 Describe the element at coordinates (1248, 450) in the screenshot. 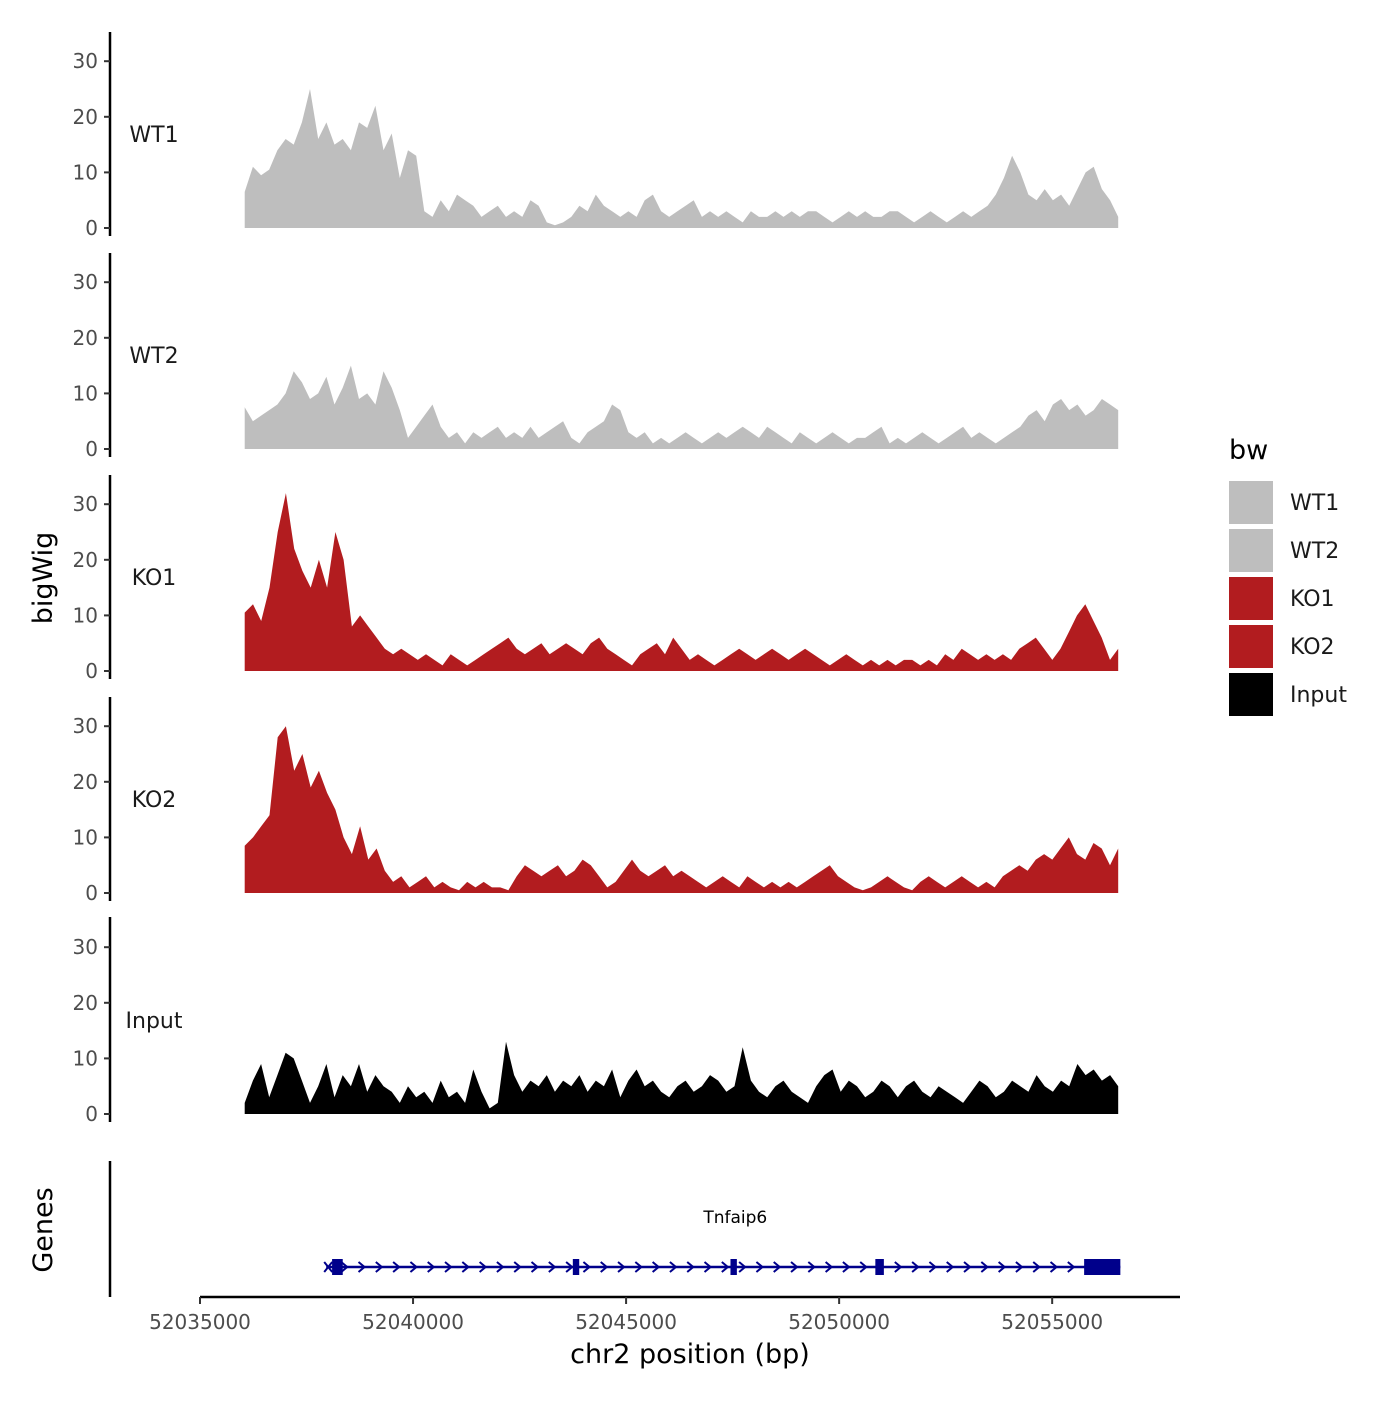

I see `legend-title: bw` at that location.